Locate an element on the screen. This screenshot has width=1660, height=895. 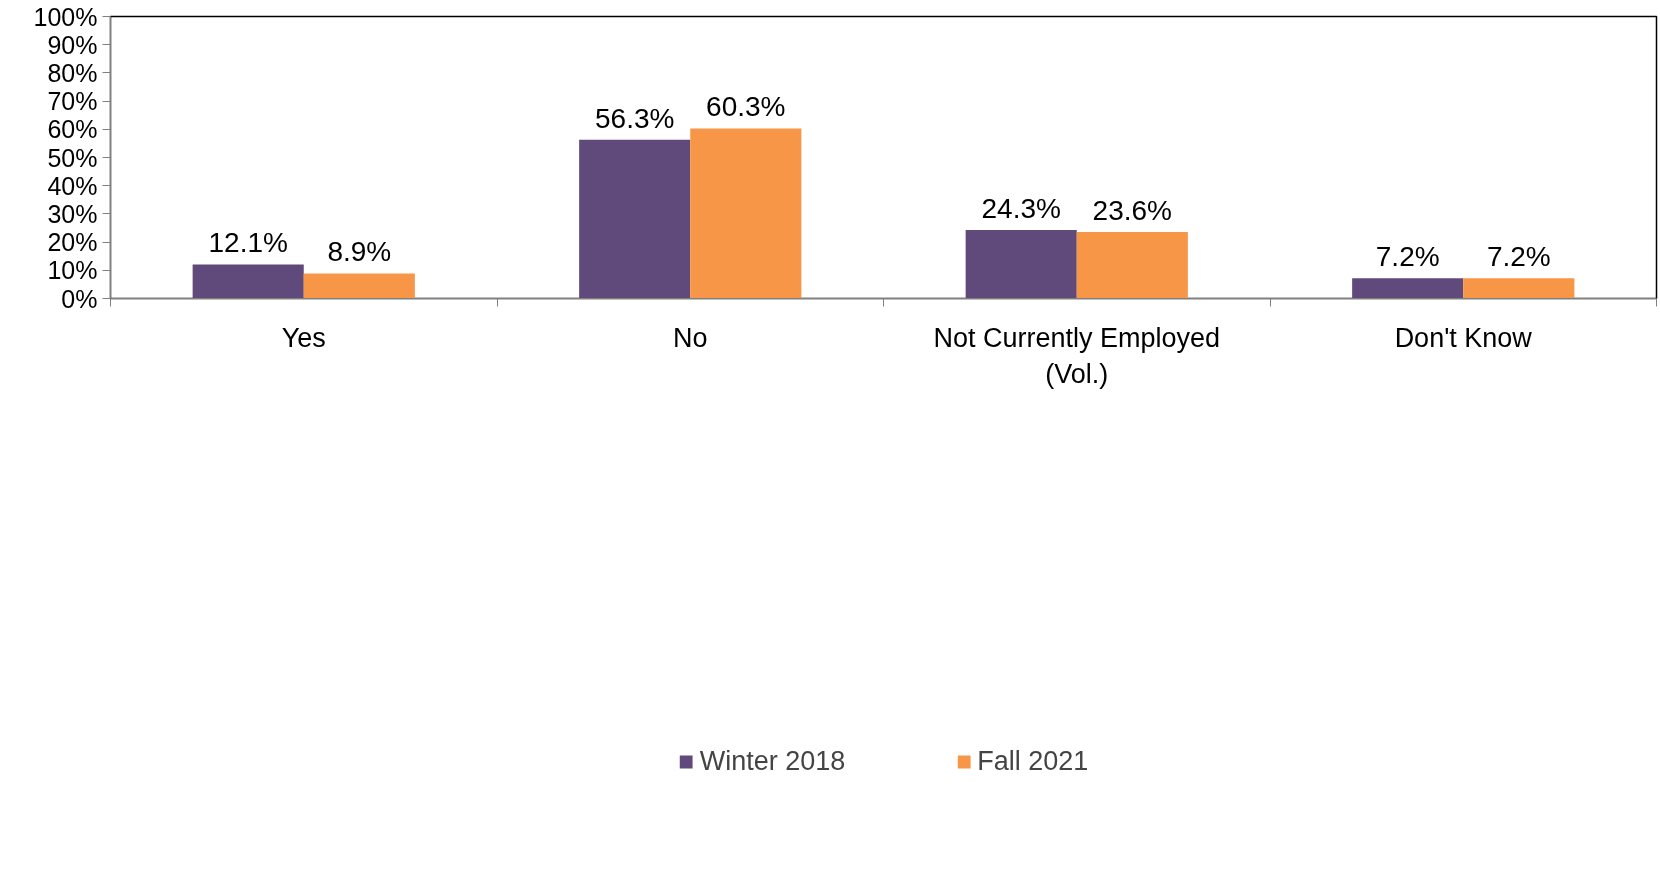
data-label: 24.3% is located at coordinates (1021, 208).